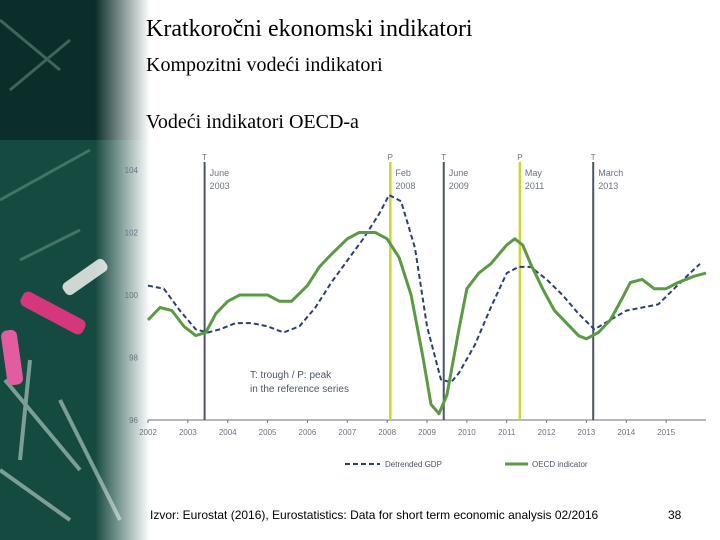 This screenshot has height=540, width=720. Describe the element at coordinates (626, 432) in the screenshot. I see `x-tick-label: 2014` at that location.